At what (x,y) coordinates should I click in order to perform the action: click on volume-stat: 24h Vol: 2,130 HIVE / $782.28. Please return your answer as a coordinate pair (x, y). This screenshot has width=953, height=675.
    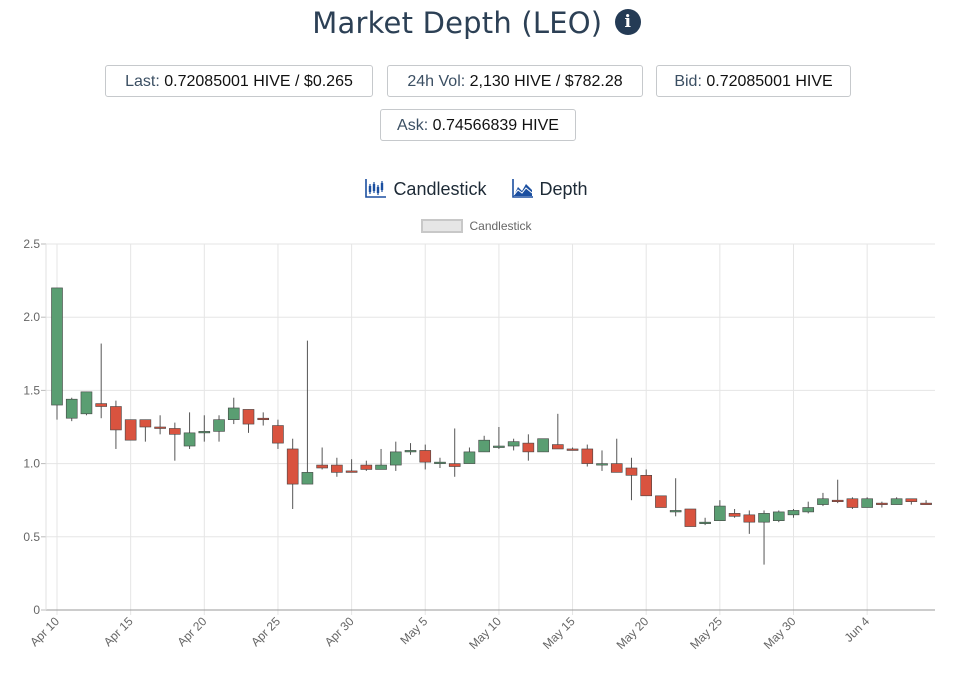
    Looking at the image, I should click on (515, 81).